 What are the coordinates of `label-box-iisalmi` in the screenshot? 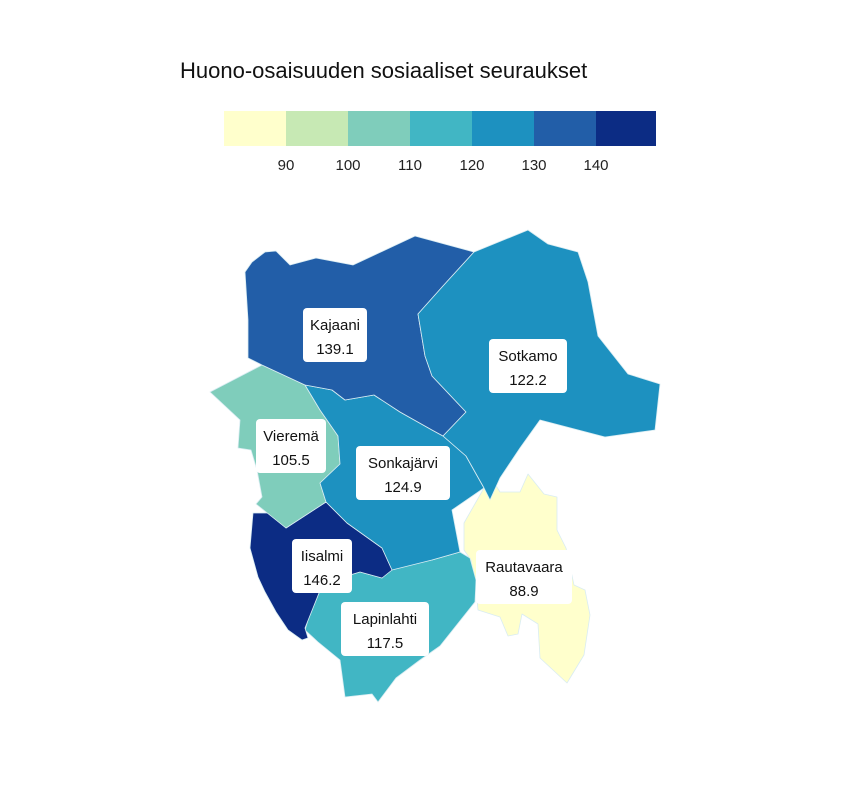 It's located at (322, 566).